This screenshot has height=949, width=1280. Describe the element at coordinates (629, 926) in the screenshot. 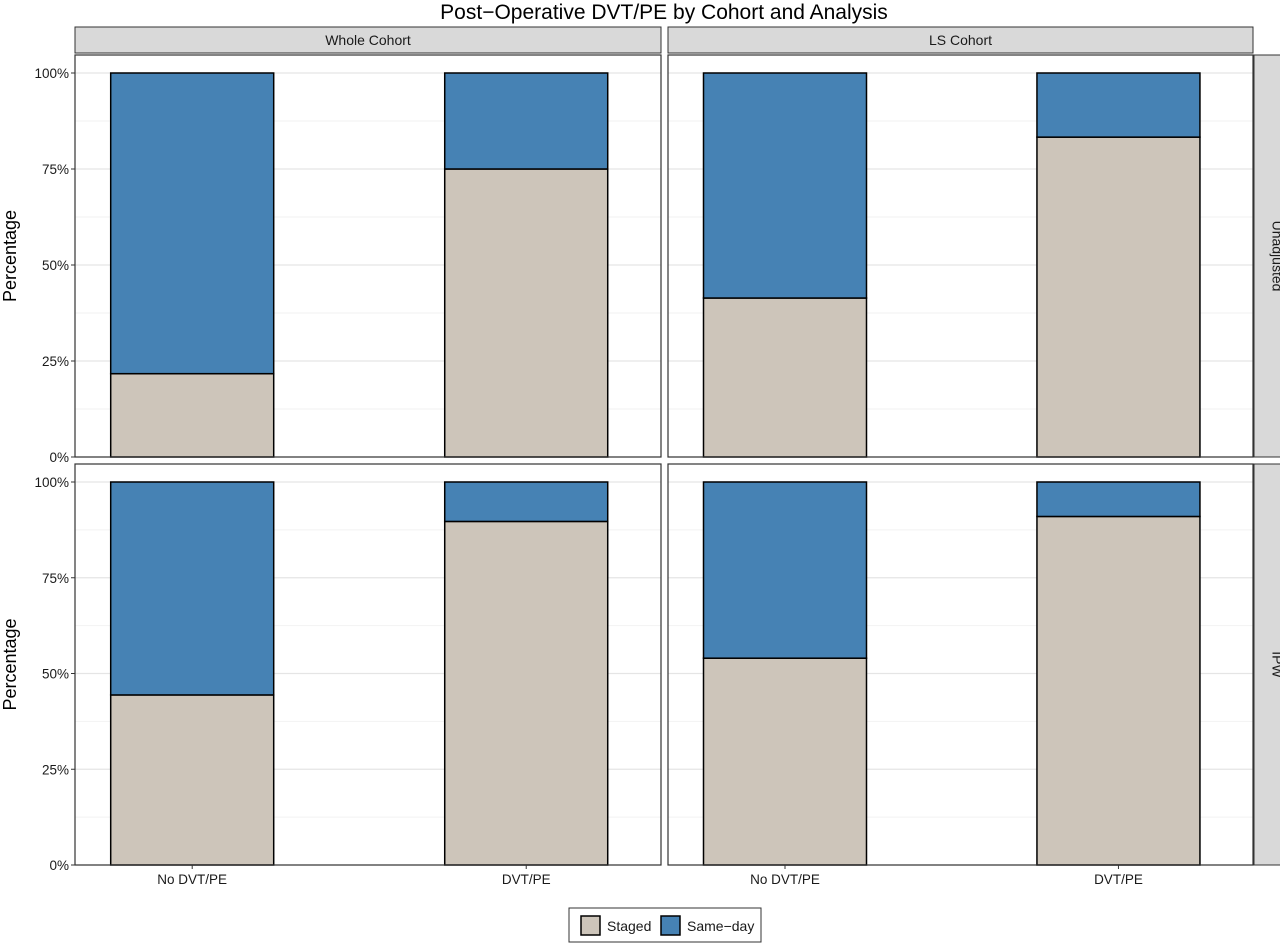

I see `legend-label: Staged` at that location.